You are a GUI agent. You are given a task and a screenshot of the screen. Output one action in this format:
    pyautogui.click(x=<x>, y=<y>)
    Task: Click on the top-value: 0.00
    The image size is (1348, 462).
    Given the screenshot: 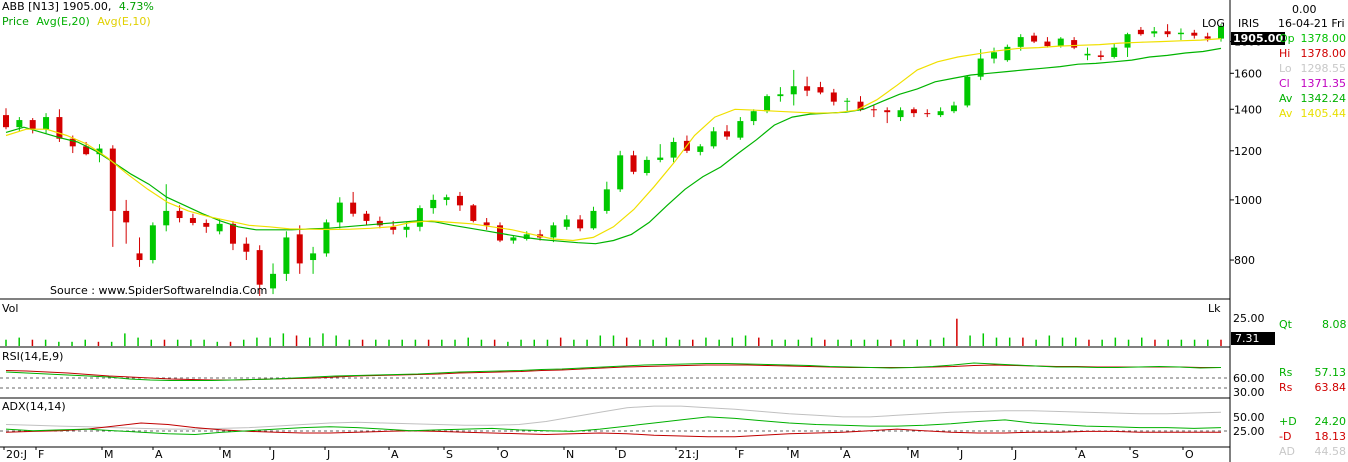 What is the action you would take?
    pyautogui.click(x=1304, y=9)
    